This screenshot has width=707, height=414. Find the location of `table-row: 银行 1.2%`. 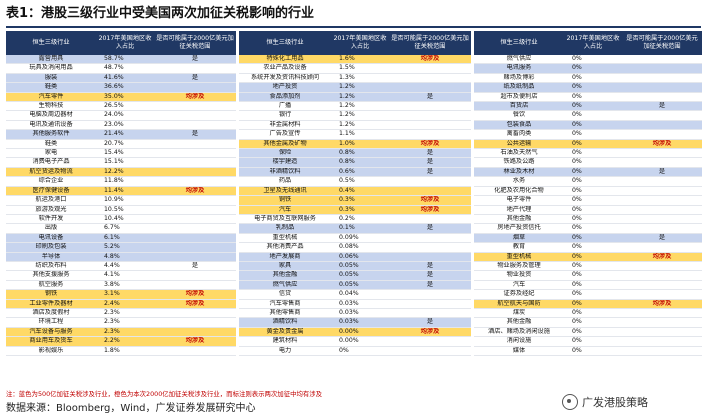

table-row: 银行 1.2% is located at coordinates (355, 115).